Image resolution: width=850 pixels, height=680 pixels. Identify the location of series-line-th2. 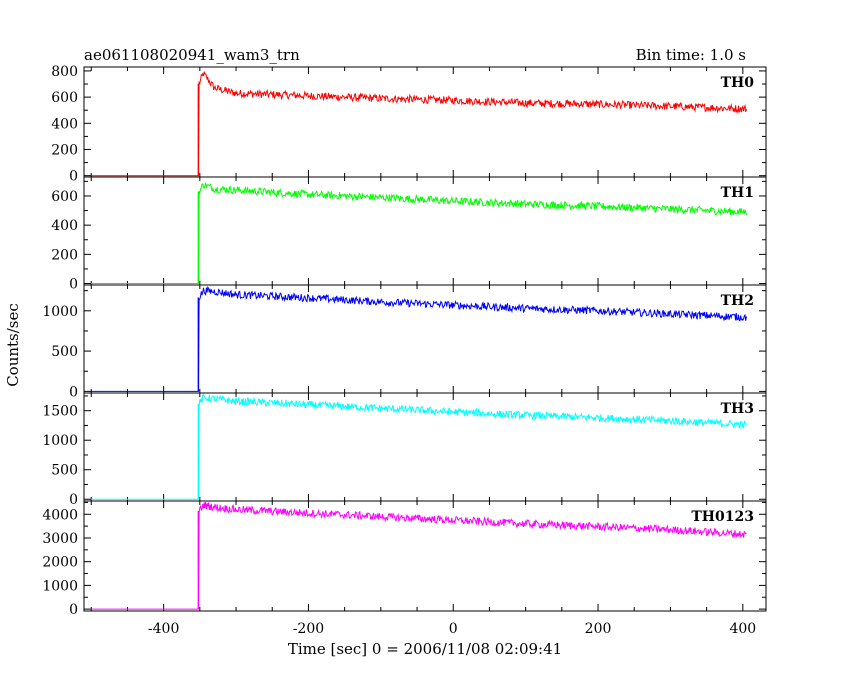
(419, 339).